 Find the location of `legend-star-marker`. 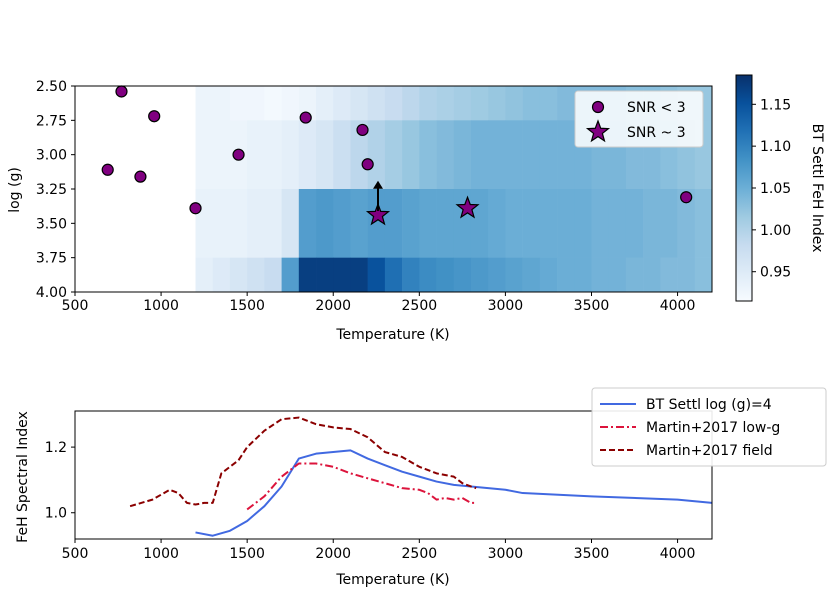

legend-star-marker is located at coordinates (598, 131).